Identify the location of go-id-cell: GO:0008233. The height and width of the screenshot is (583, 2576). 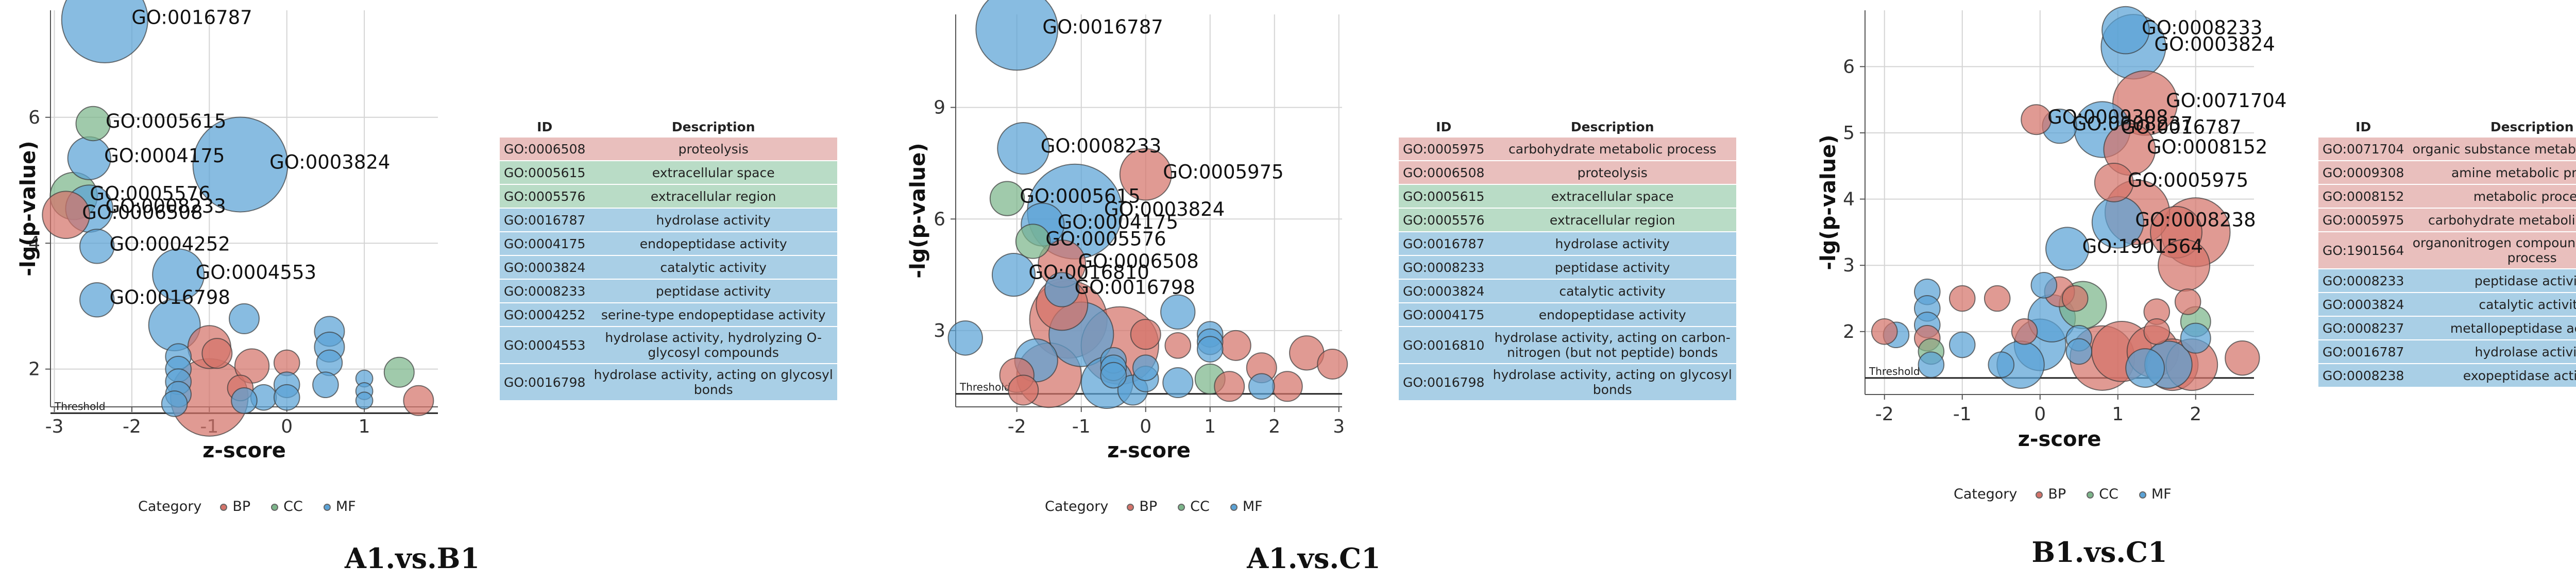
(1444, 267).